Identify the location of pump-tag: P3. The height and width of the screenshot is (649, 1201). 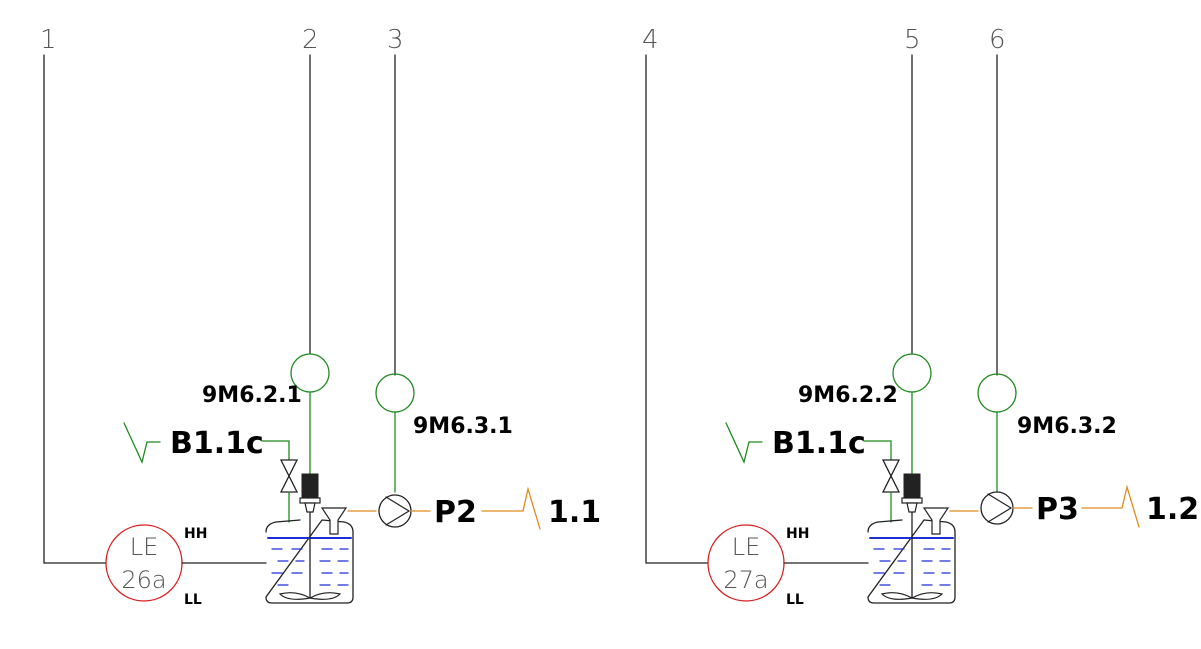
(1057, 509).